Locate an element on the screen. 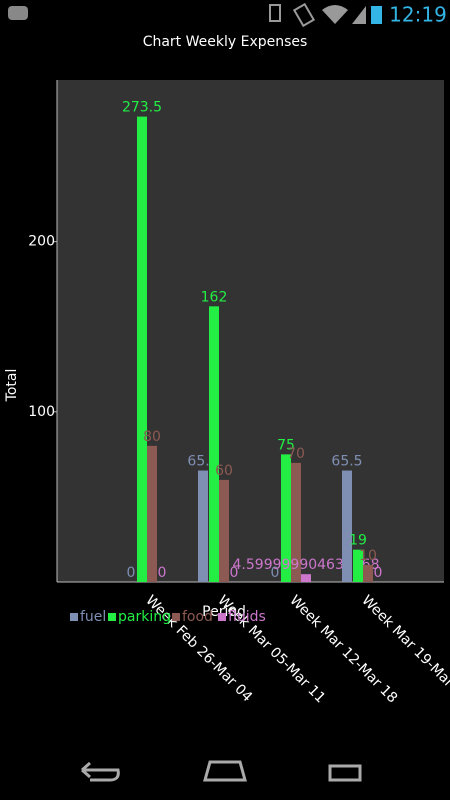 The width and height of the screenshot is (450, 800). nav-bar is located at coordinates (221, 771).